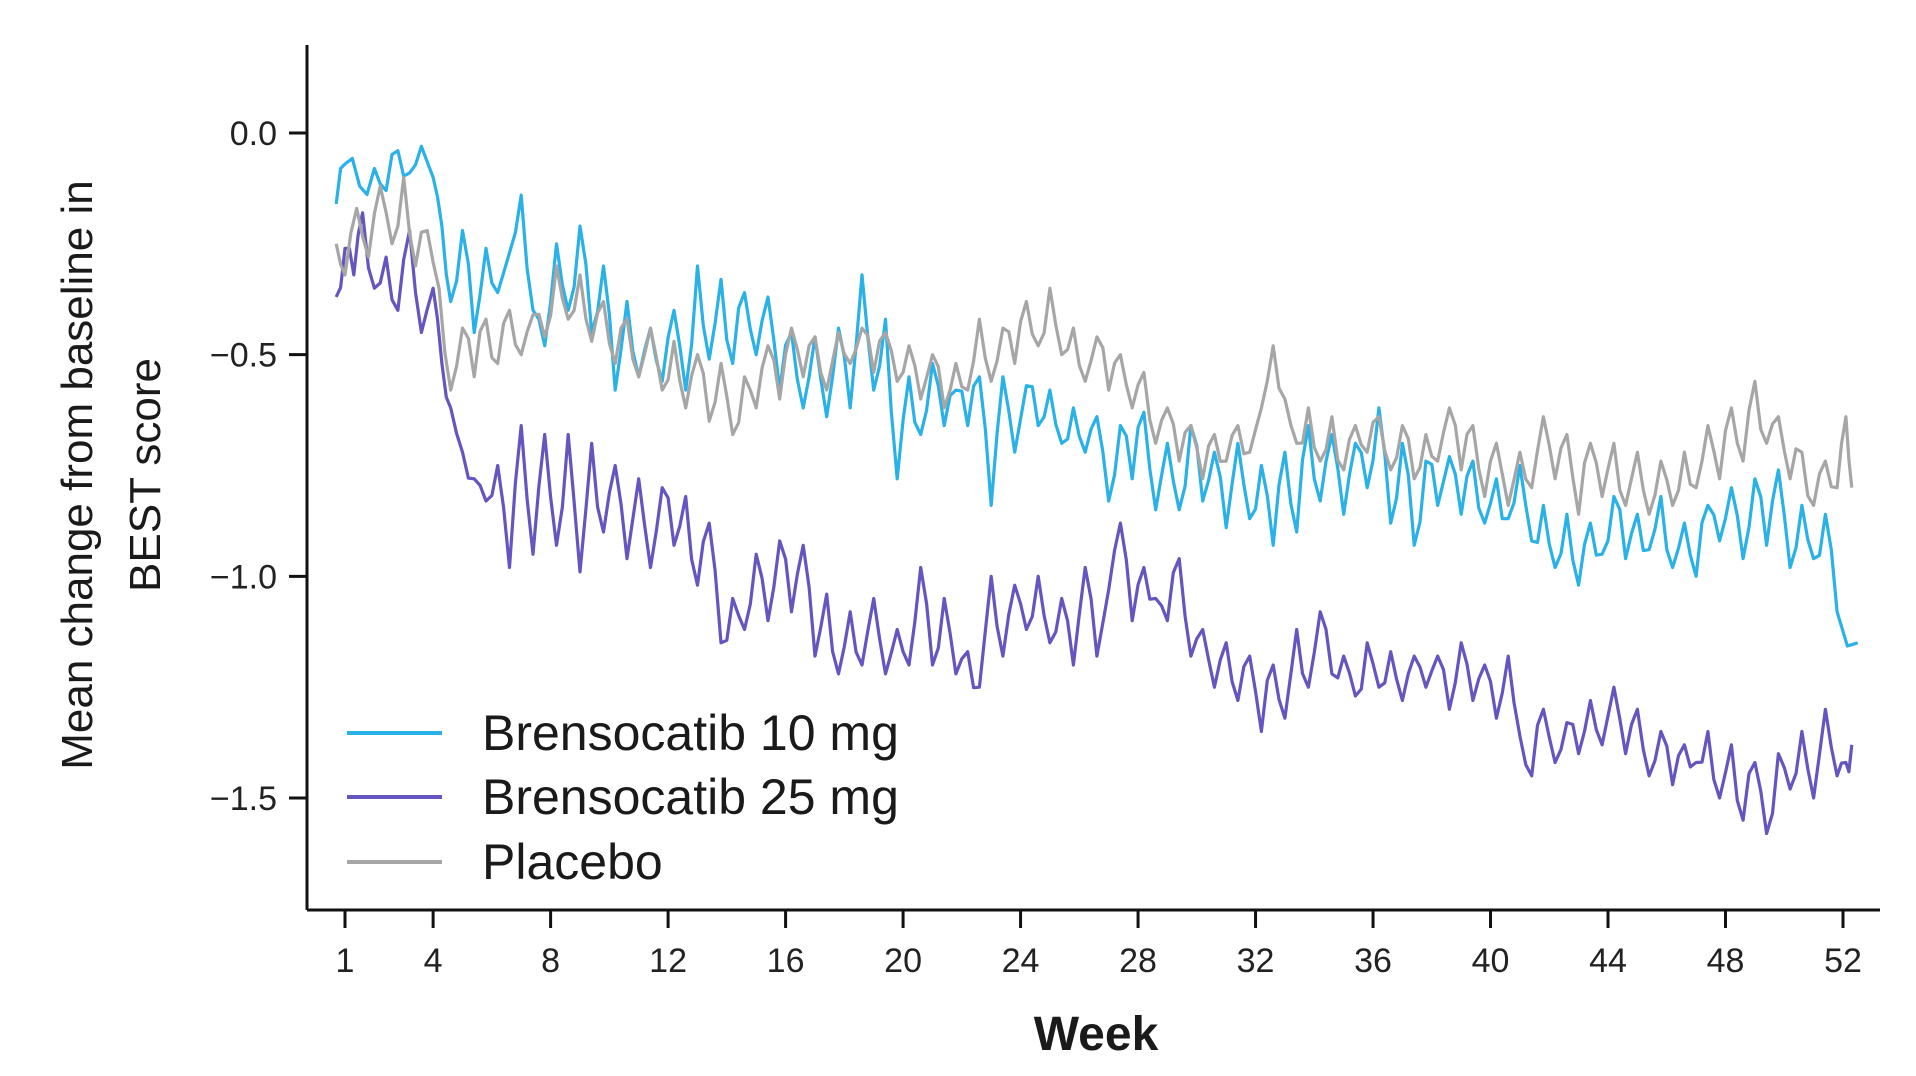 This screenshot has height=1076, width=1916. Describe the element at coordinates (1726, 961) in the screenshot. I see `x-tick-label-48: 48` at that location.